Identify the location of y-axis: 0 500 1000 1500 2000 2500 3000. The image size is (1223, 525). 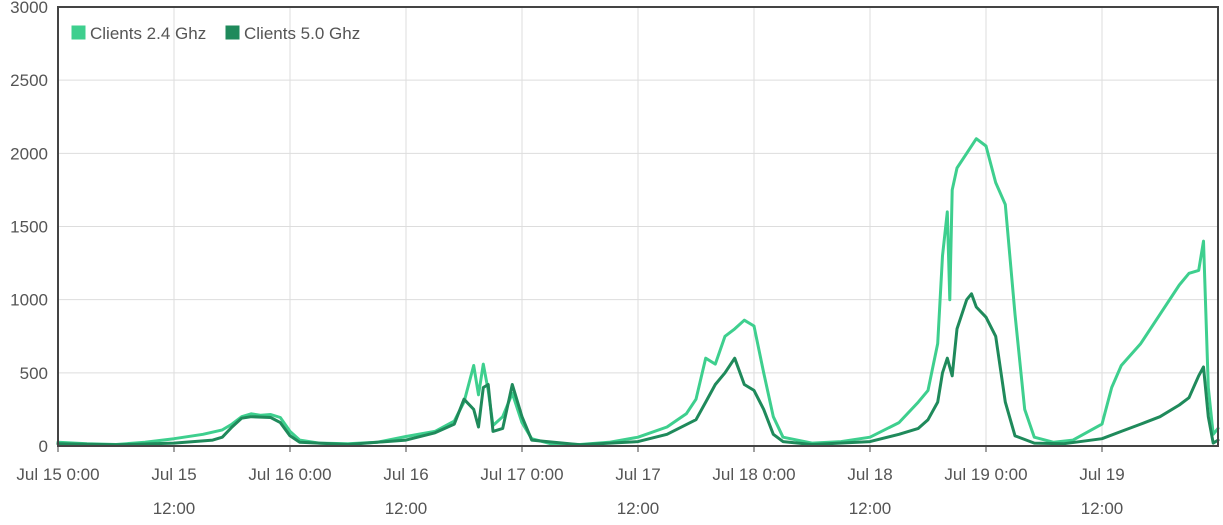
(29, 228).